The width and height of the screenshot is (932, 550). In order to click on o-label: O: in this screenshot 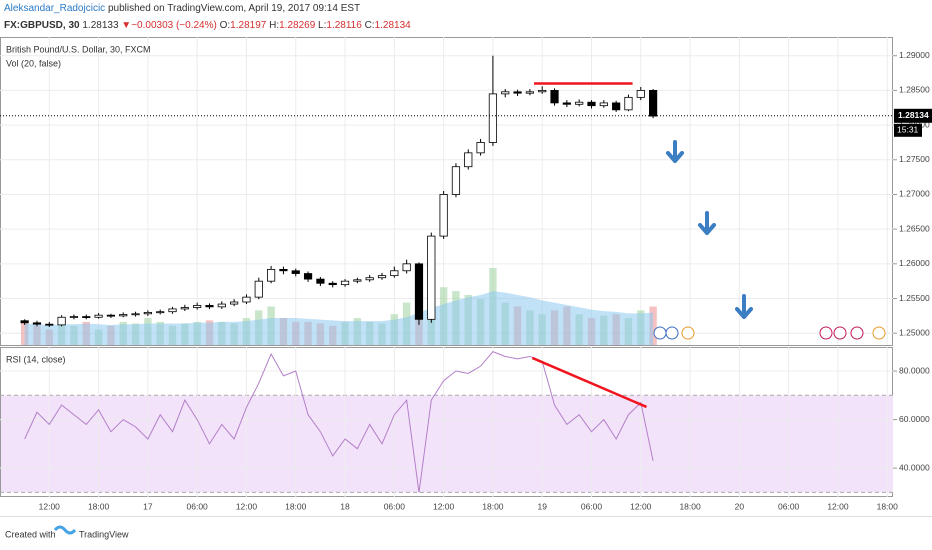, I will do `click(225, 25)`.